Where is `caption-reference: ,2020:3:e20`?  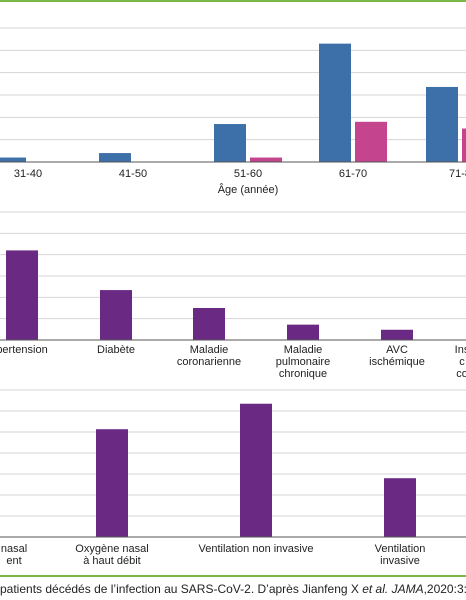
caption-reference: ,2020:3:e20 is located at coordinates (444, 589).